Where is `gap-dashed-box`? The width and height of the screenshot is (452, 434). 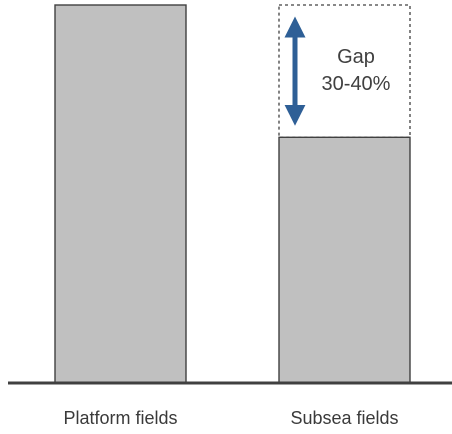 gap-dashed-box is located at coordinates (344, 71).